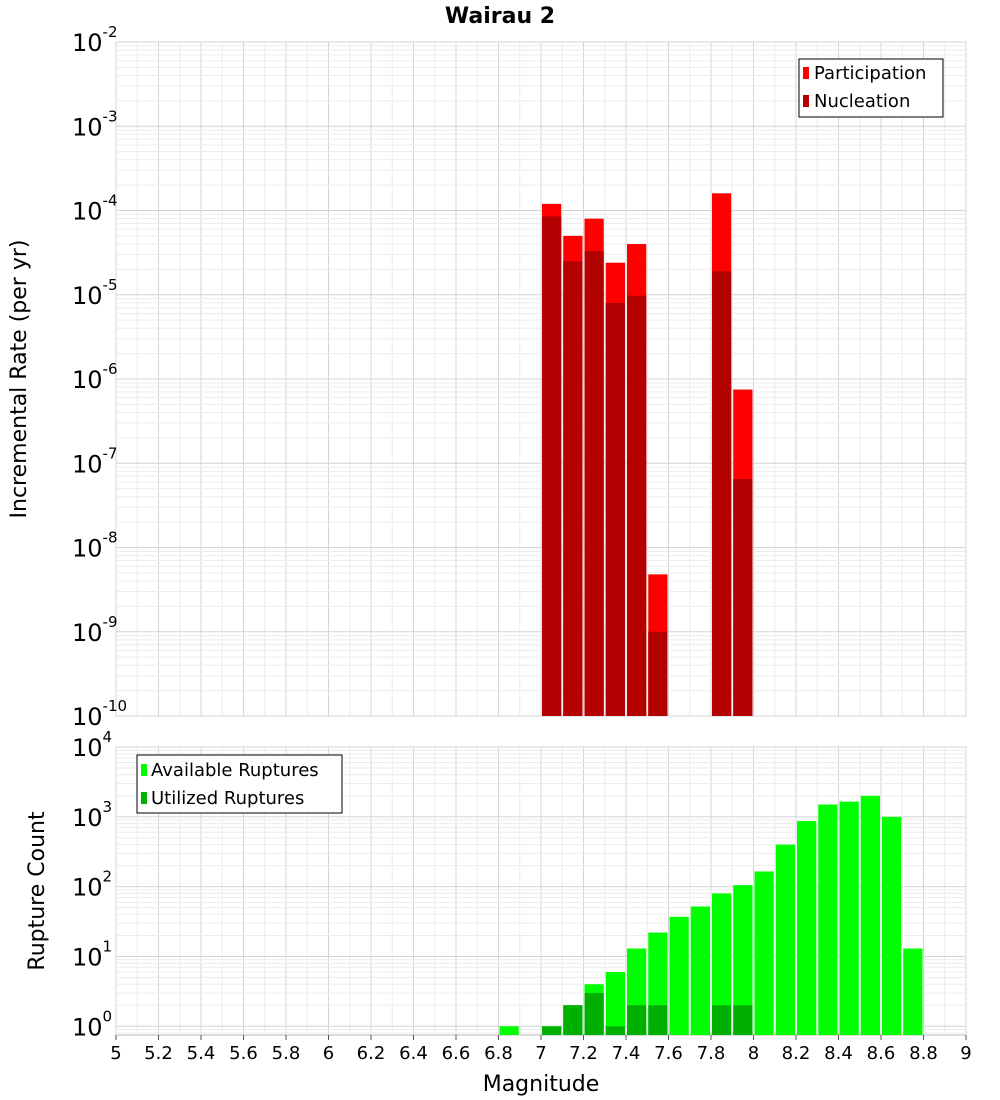 This screenshot has height=1100, width=1000. What do you see at coordinates (700, 970) in the screenshot?
I see `bar-available-ruptures-7p7` at bounding box center [700, 970].